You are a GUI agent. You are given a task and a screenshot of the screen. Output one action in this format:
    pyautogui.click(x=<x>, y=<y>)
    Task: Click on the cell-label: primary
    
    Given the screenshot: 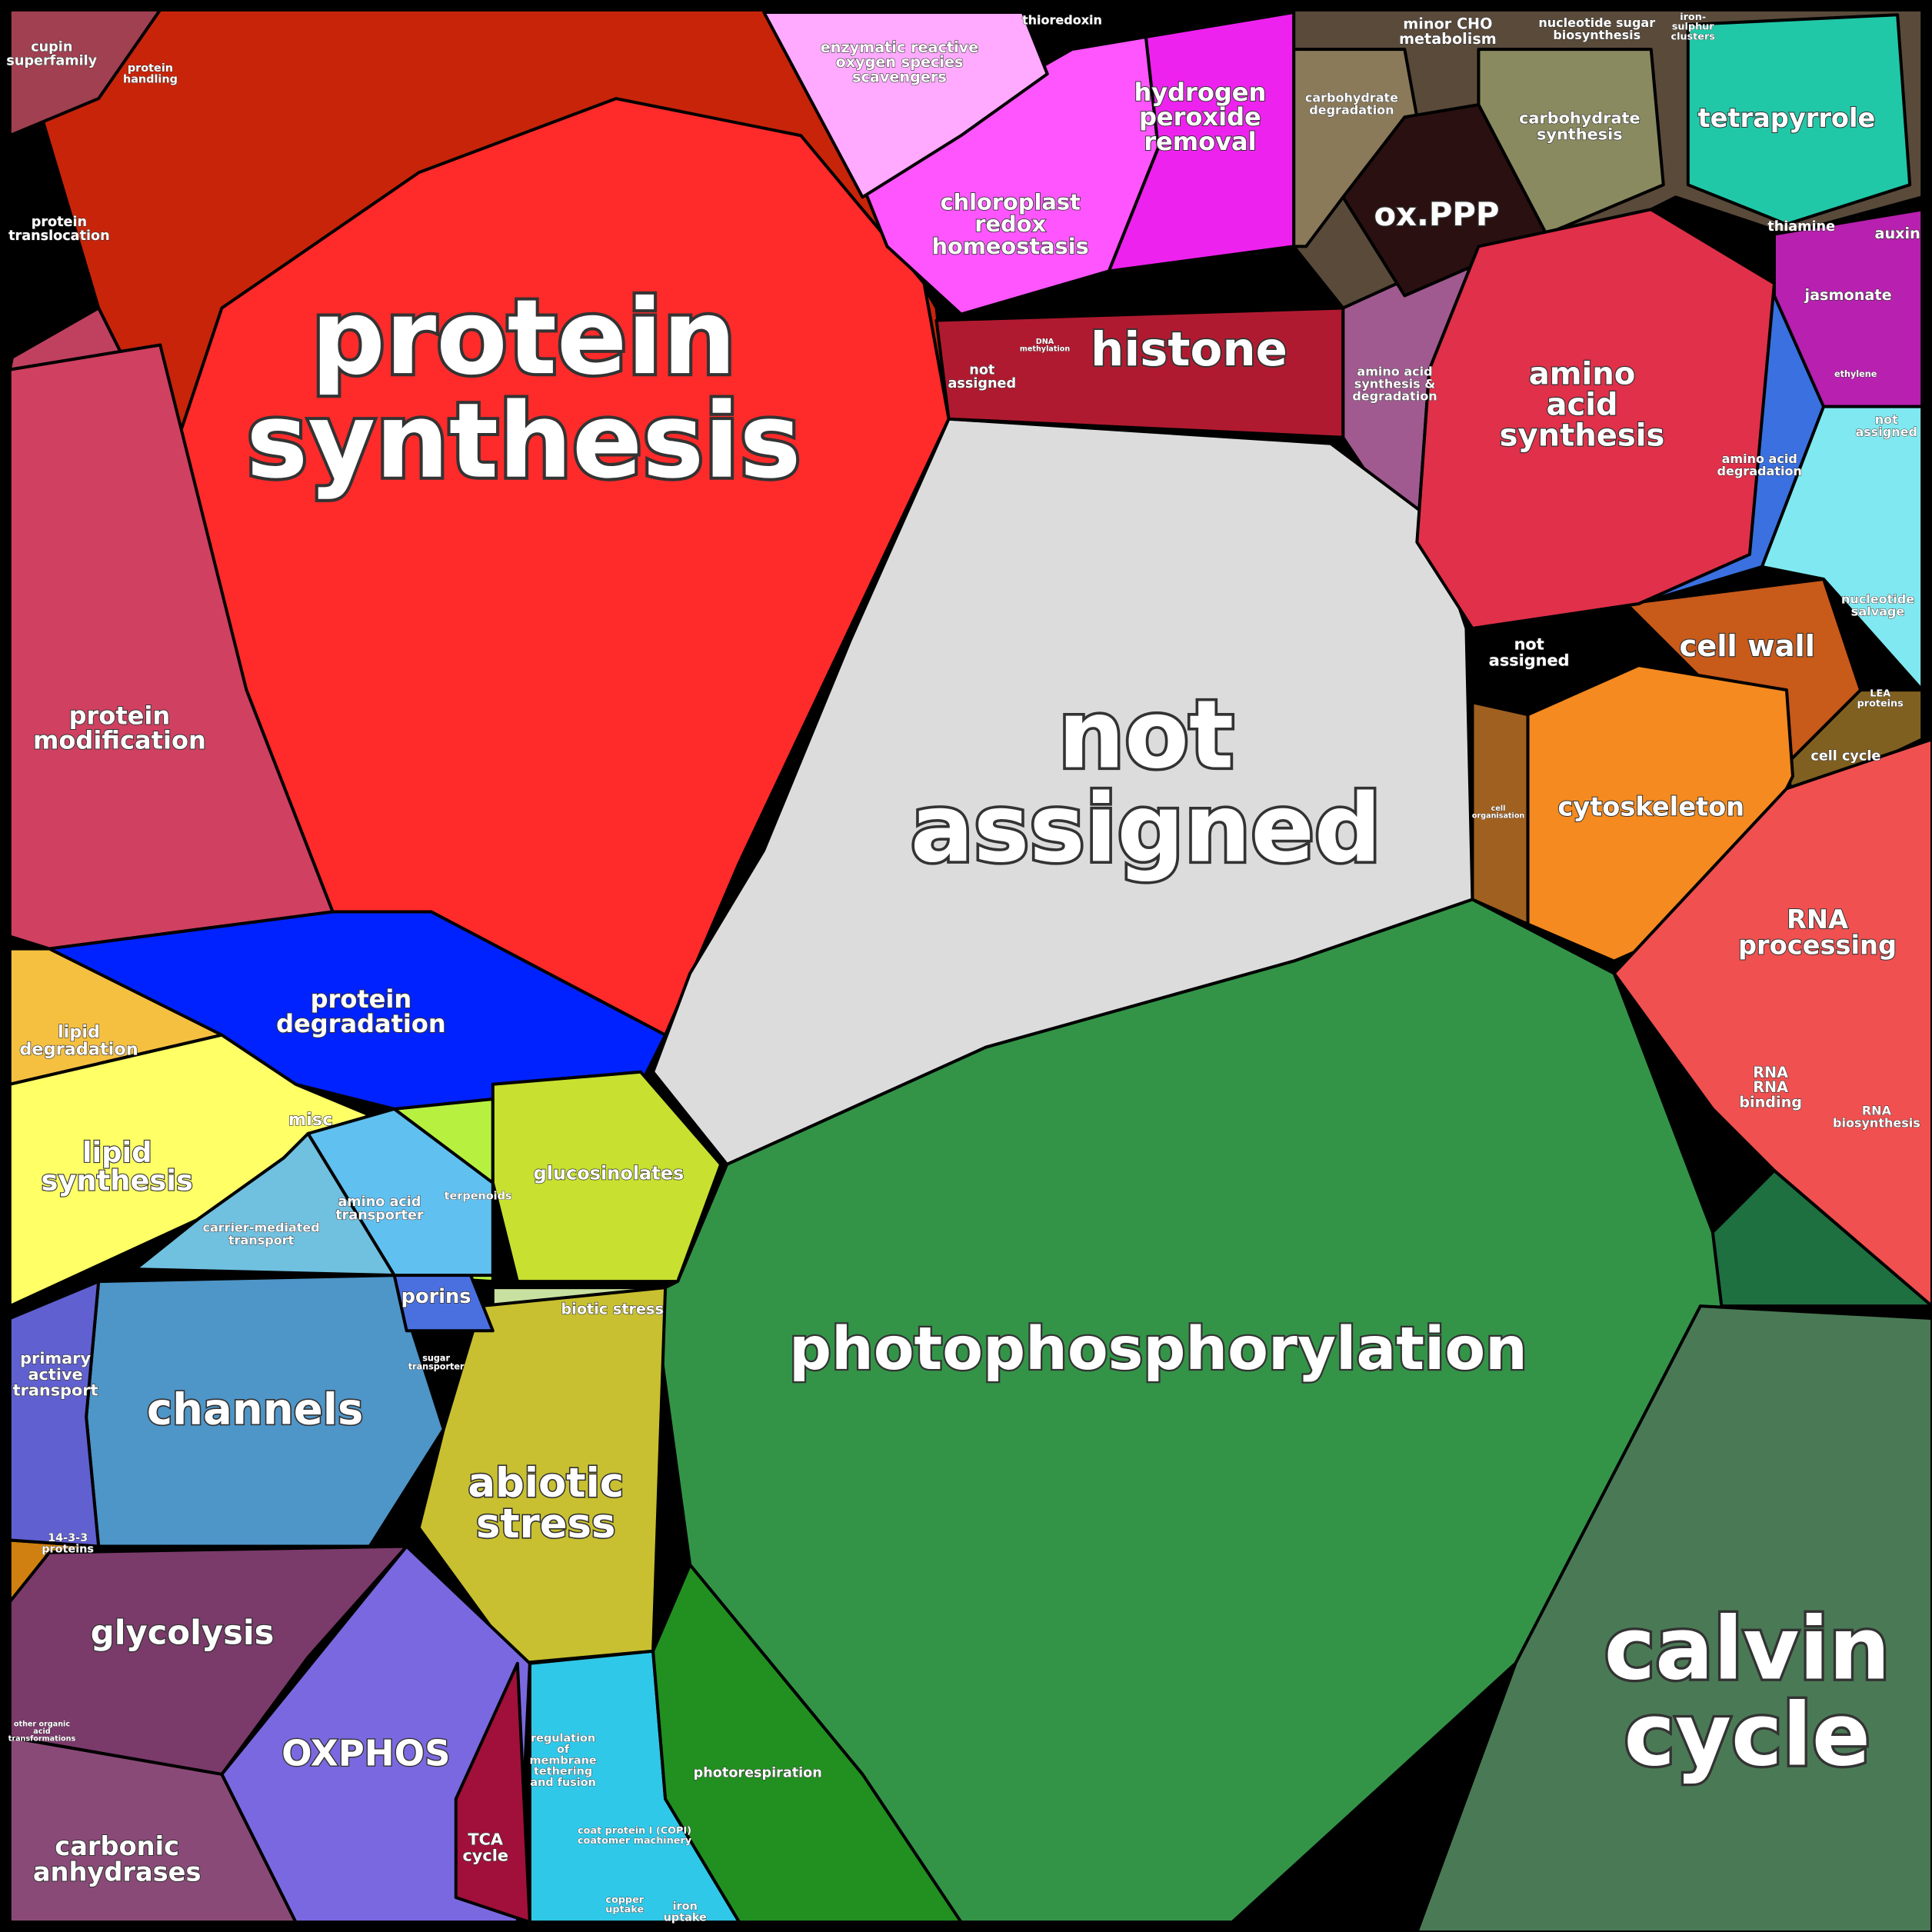 What is the action you would take?
    pyautogui.click(x=55, y=1358)
    